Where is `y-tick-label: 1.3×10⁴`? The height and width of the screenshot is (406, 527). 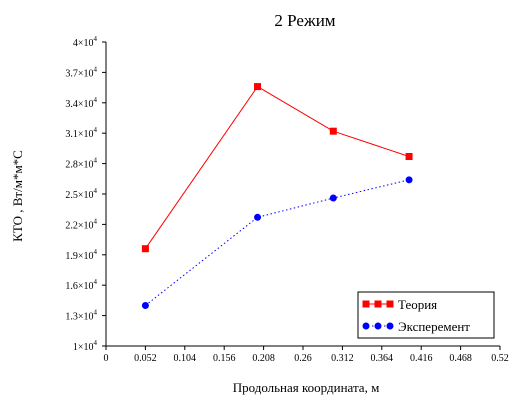
y-tick-label: 1.3×10⁴ is located at coordinates (81, 316).